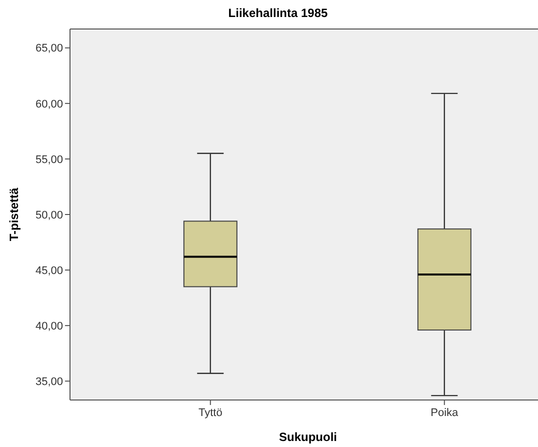 The image size is (538, 447). What do you see at coordinates (49, 160) in the screenshot?
I see `y-tick-label: 55,00` at bounding box center [49, 160].